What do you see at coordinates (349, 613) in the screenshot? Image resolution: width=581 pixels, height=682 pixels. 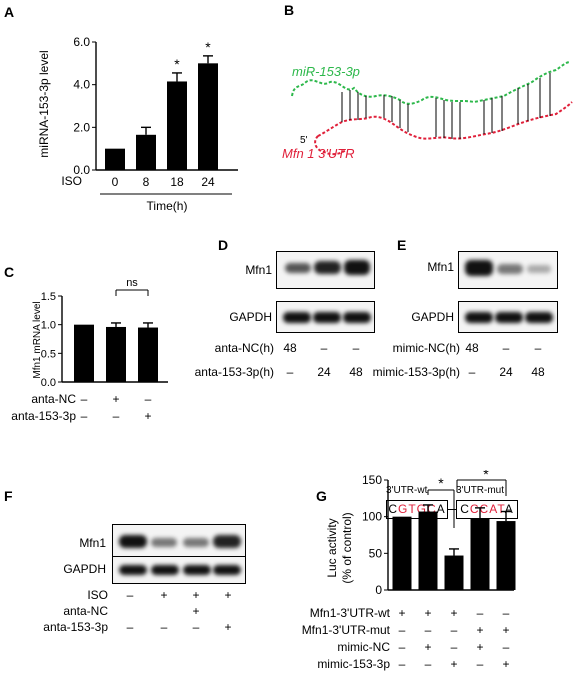 I see `g-condition-label: Mfn1-3'UTR-wt` at bounding box center [349, 613].